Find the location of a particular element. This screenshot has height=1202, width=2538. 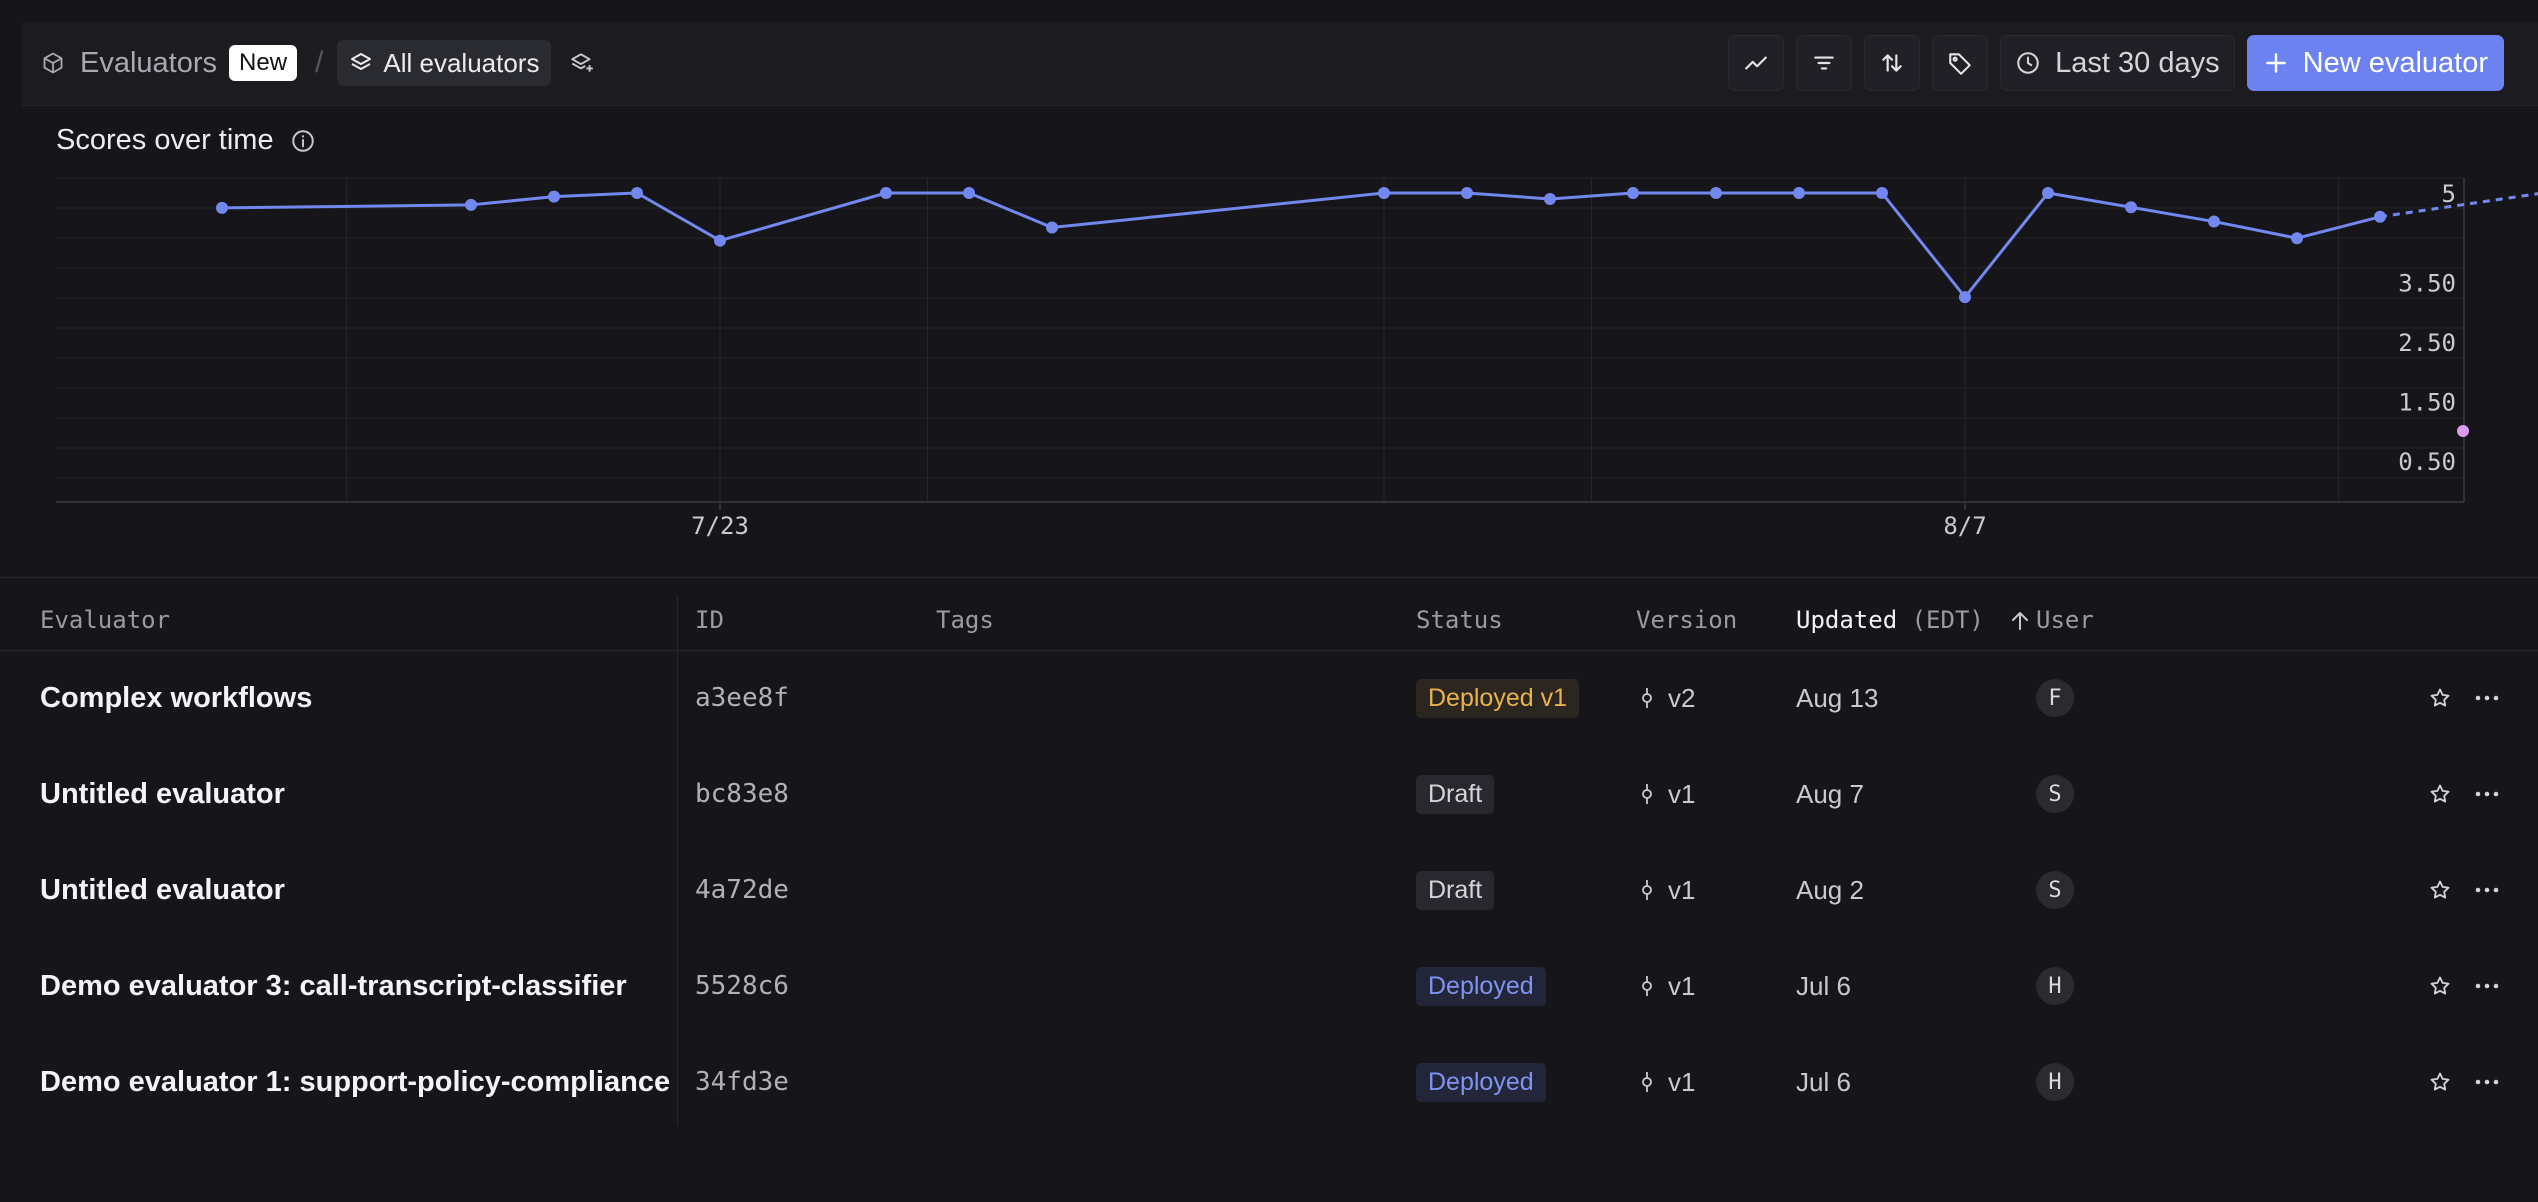

sort-icon is located at coordinates (1892, 63).